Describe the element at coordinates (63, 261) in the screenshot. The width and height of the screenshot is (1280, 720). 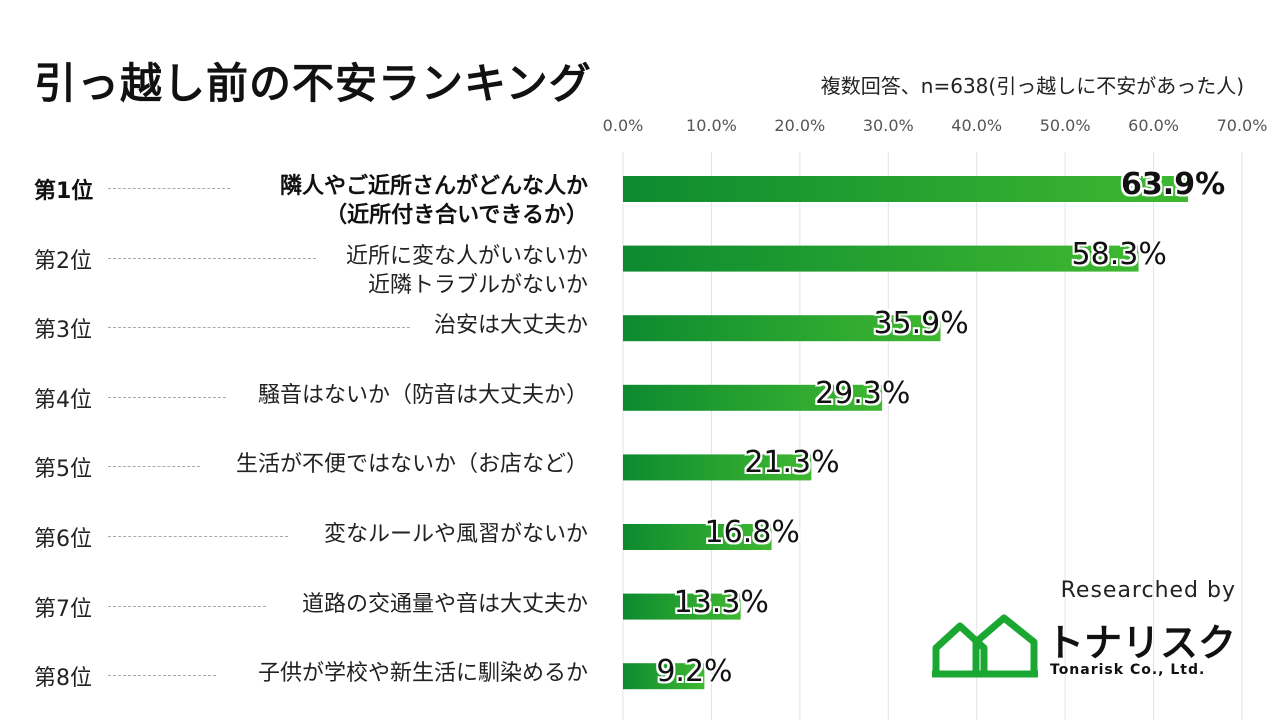
I see `rank-label: 第2位` at that location.